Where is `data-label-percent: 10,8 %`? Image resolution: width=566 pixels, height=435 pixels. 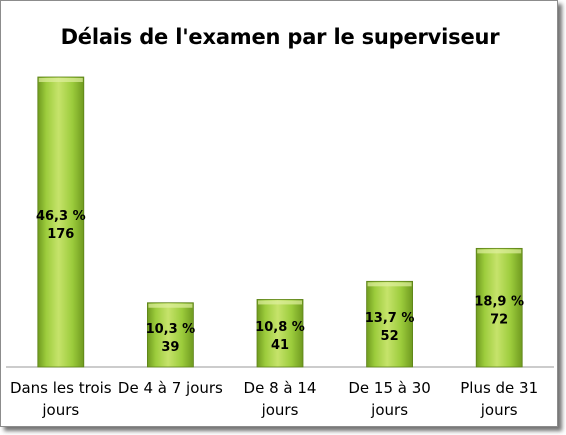
data-label-percent: 10,8 % is located at coordinates (280, 327).